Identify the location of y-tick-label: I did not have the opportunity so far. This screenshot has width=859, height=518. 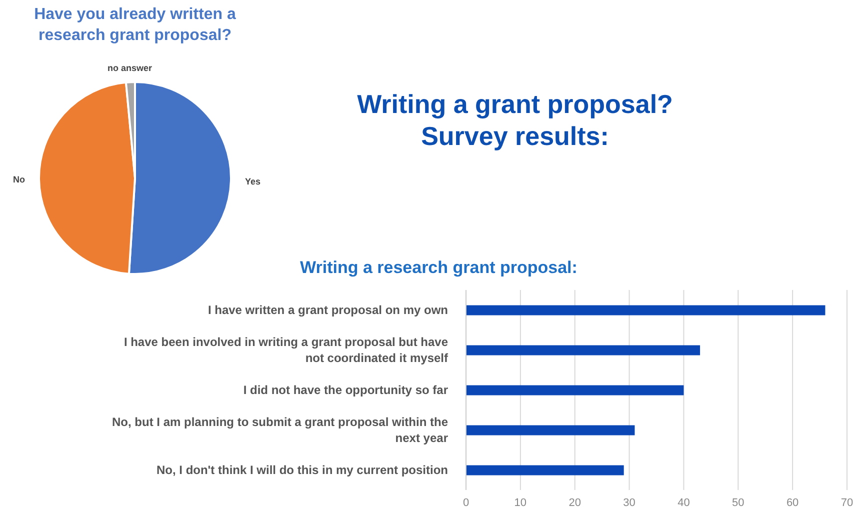
(345, 390).